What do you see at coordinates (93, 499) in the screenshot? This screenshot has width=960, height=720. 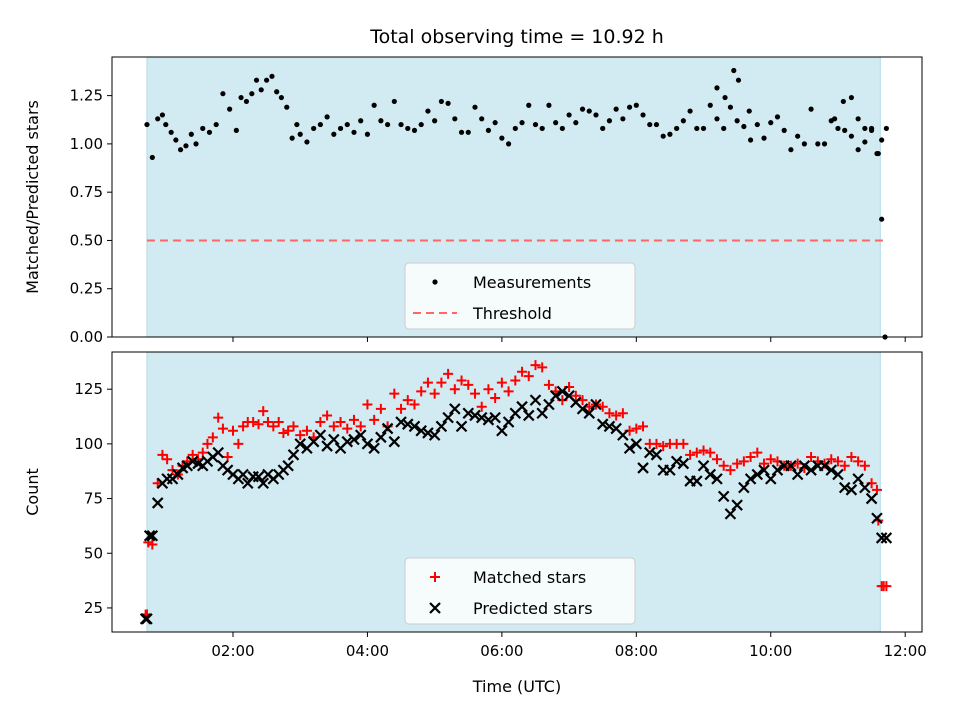 I see `y-tick-label: 75` at bounding box center [93, 499].